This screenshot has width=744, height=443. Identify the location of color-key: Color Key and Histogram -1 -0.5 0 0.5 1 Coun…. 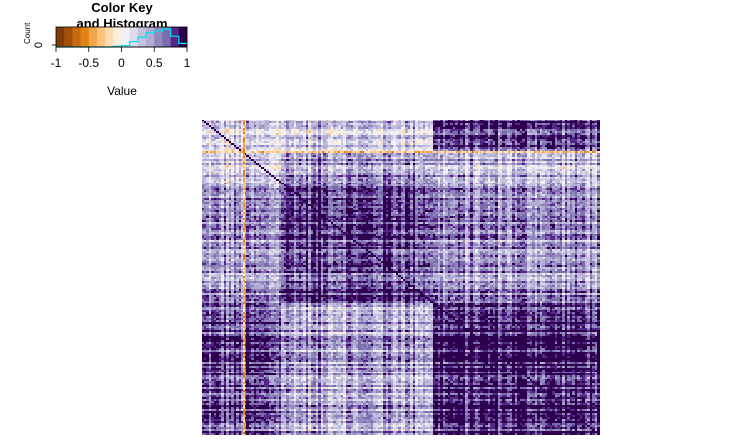
(107, 49).